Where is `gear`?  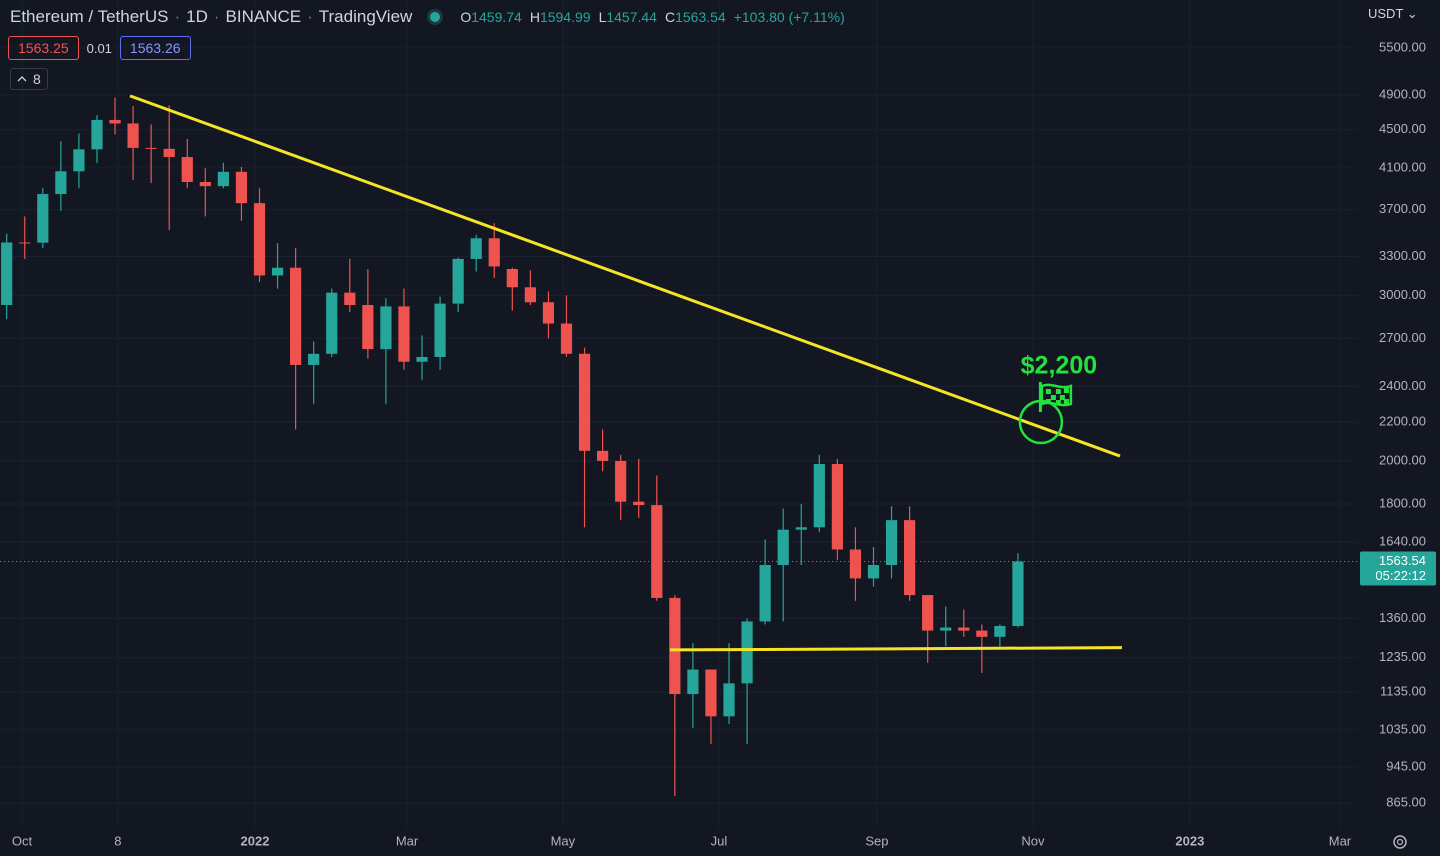
gear is located at coordinates (1400, 842).